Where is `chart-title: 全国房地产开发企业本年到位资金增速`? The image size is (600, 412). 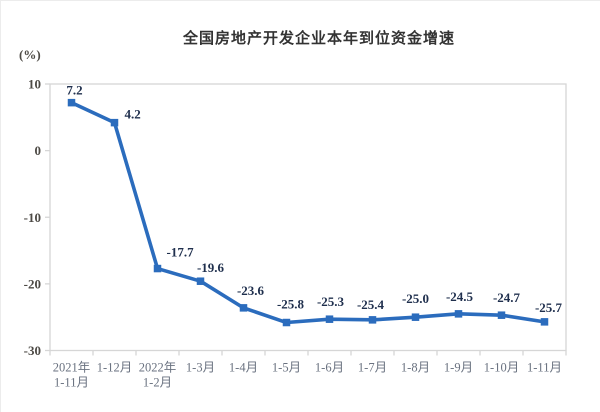
chart-title: 全国房地产开发企业本年到位资金增速 is located at coordinates (318, 38).